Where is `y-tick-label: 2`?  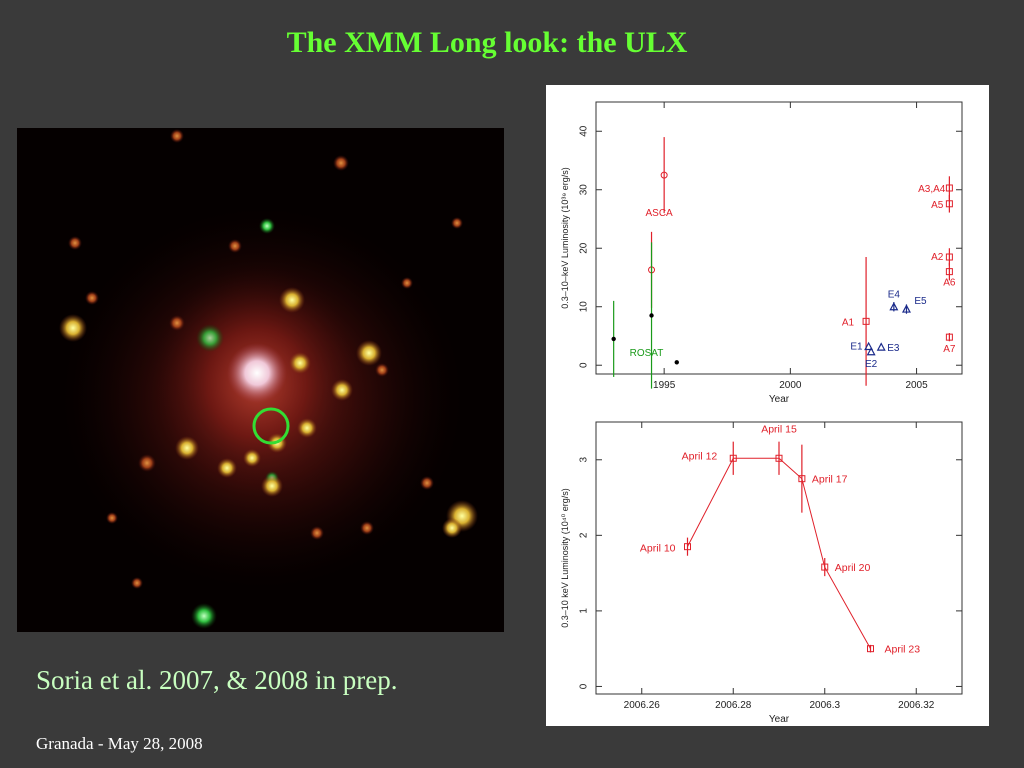 y-tick-label: 2 is located at coordinates (584, 535).